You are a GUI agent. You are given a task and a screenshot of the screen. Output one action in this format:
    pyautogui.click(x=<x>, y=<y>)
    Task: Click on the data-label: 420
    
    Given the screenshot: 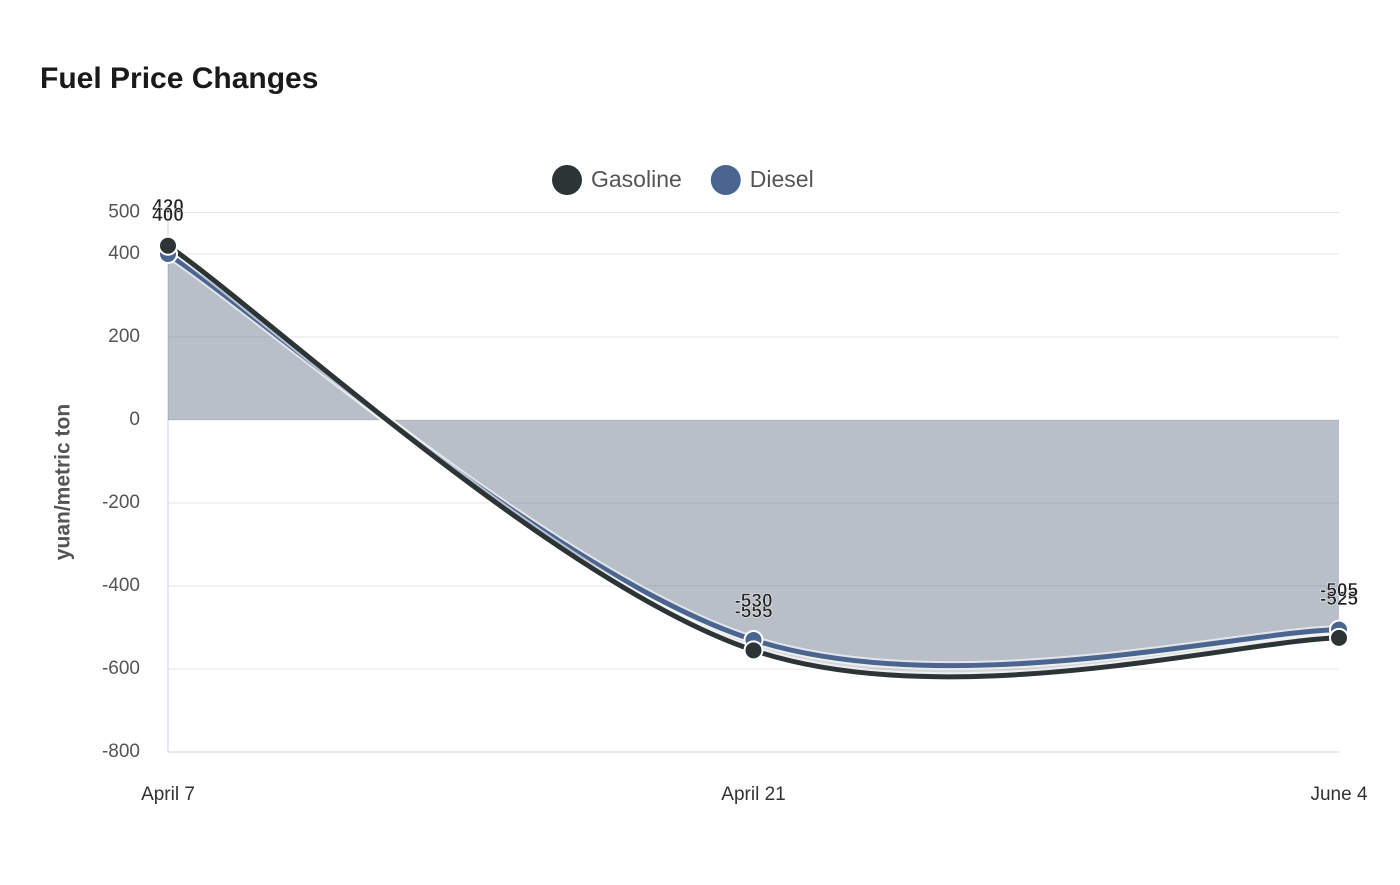 What is the action you would take?
    pyautogui.click(x=168, y=207)
    